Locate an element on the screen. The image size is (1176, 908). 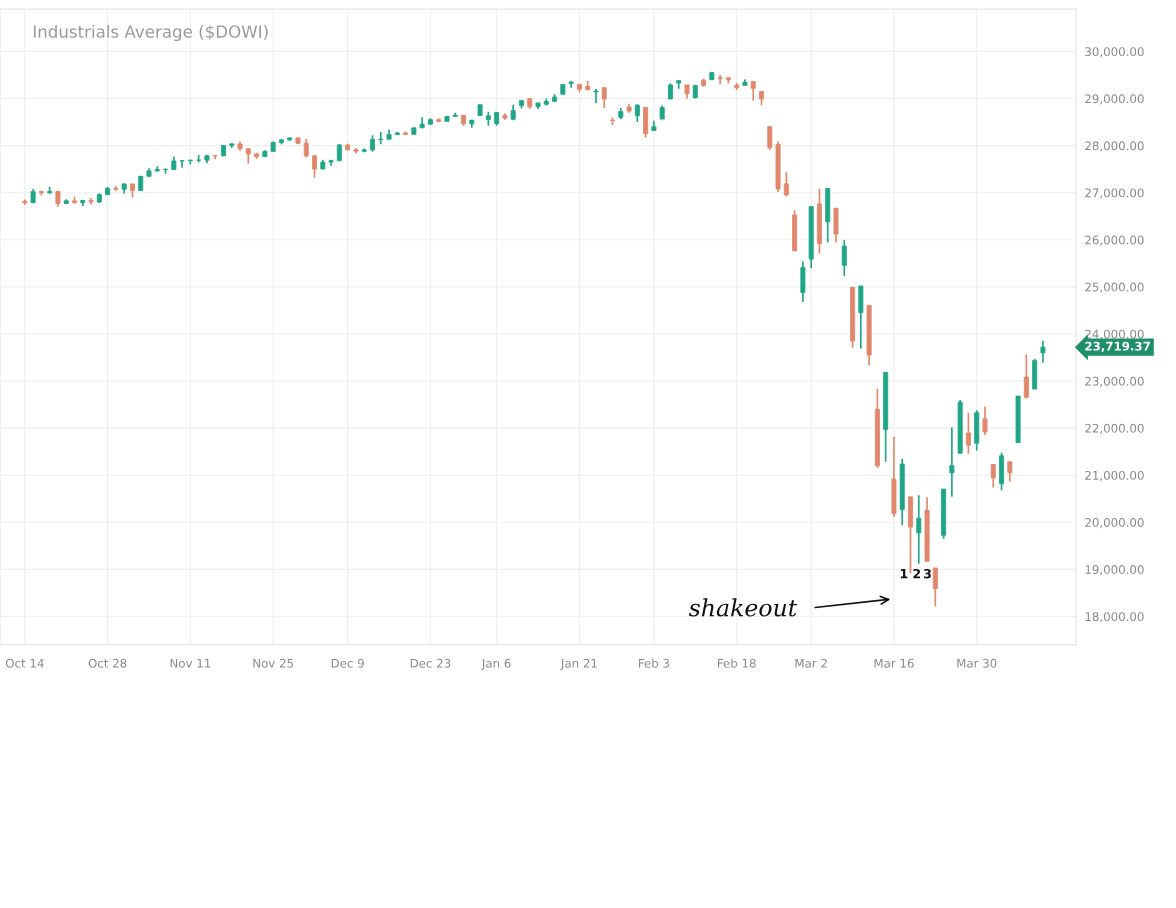
y-tick-label: 24,000.00 is located at coordinates (1114, 334).